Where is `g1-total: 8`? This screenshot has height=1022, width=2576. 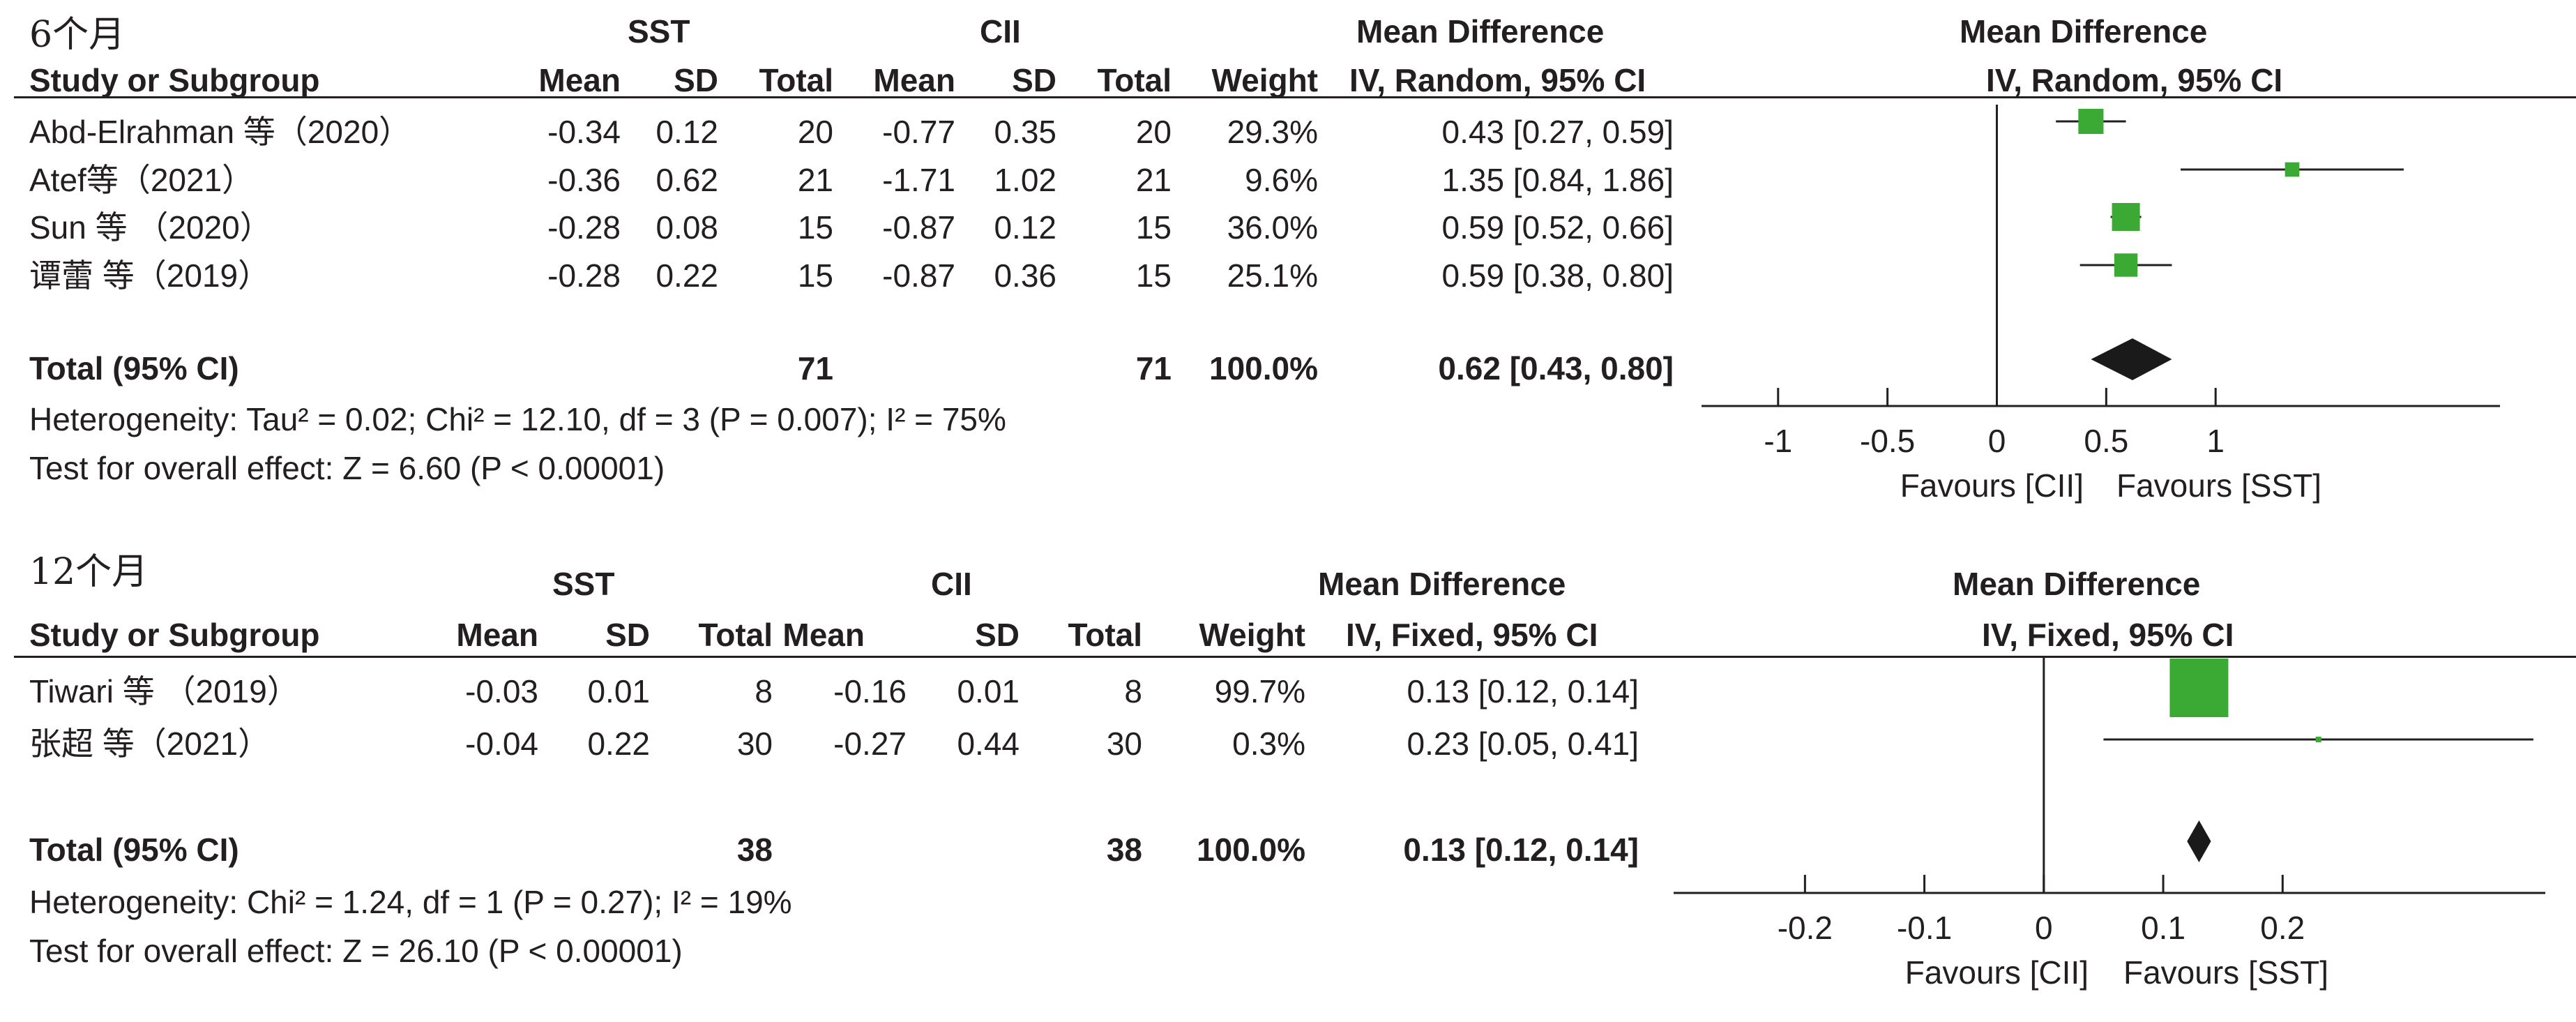 g1-total: 8 is located at coordinates (764, 691).